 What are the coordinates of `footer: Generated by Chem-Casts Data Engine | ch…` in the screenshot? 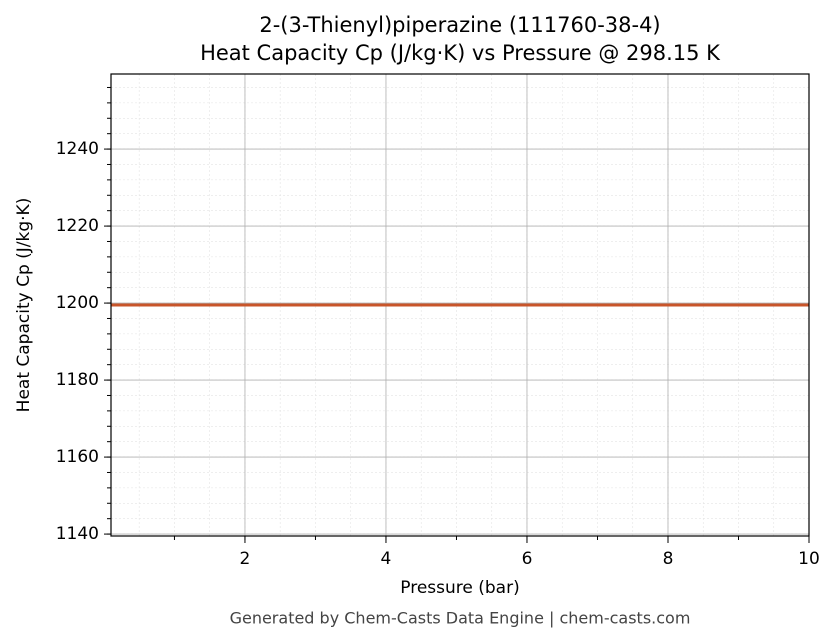 It's located at (460, 618).